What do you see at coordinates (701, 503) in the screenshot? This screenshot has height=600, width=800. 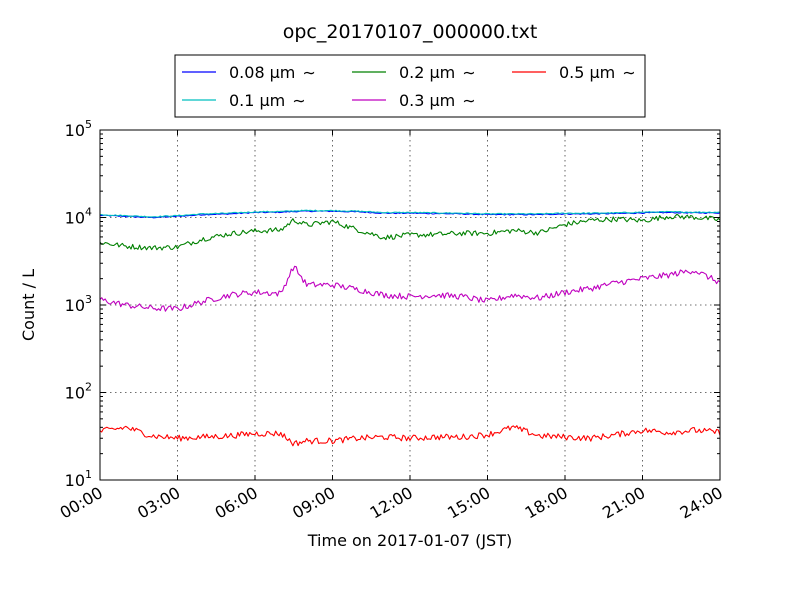 I see `x-tick-label: 24:00` at bounding box center [701, 503].